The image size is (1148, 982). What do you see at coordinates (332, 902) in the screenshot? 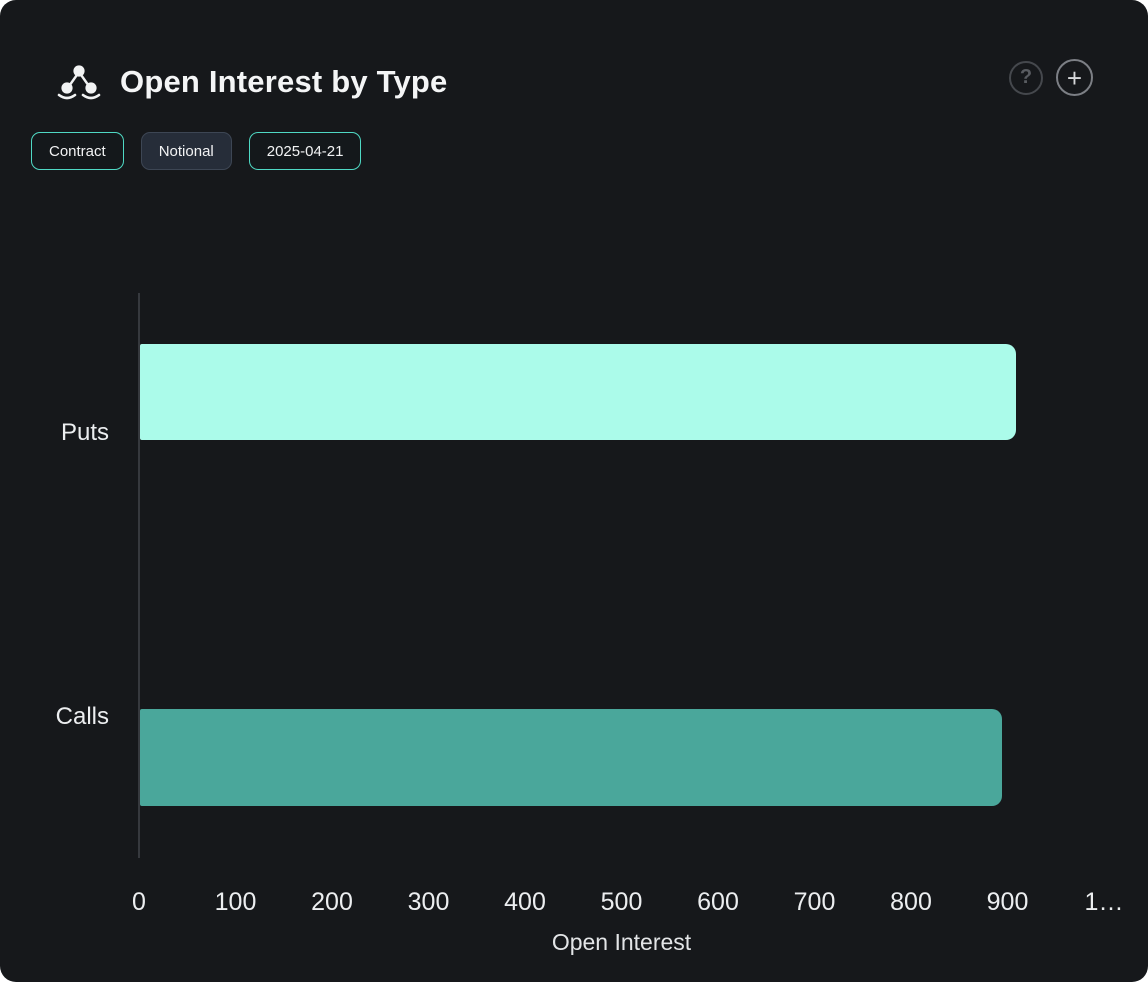
I see `x-tick-label: 200` at bounding box center [332, 902].